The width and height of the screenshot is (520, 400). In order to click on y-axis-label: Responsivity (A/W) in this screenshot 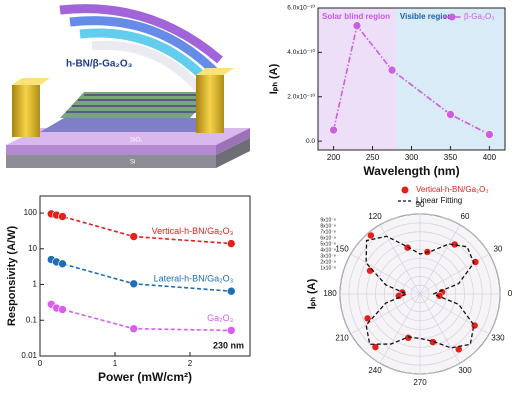, I will do `click(12, 276)`.